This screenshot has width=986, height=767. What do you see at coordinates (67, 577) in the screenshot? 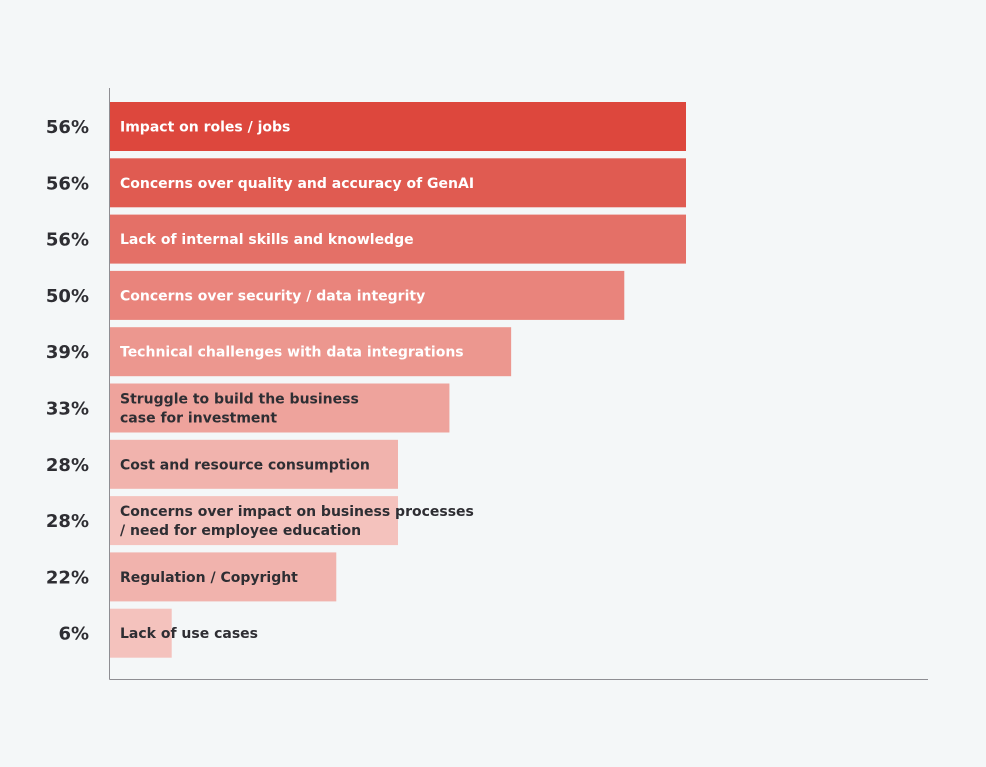
I see `value-label: 22%` at bounding box center [67, 577].